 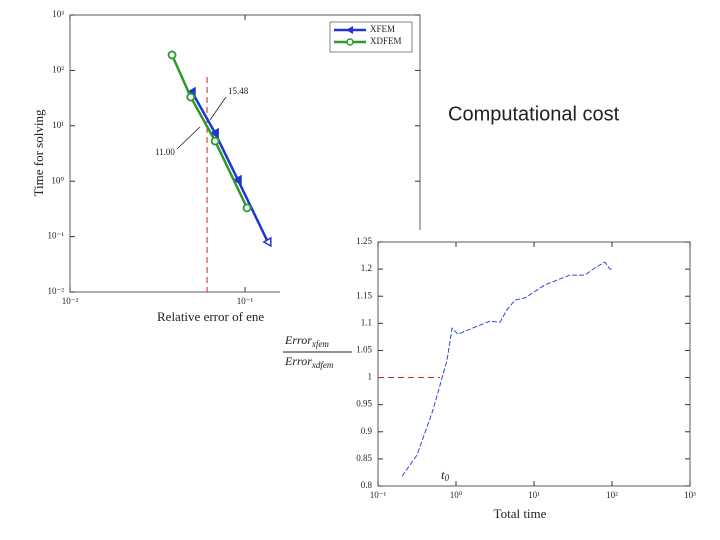 I want to click on label-sub: xdfem, so click(x=322, y=365).